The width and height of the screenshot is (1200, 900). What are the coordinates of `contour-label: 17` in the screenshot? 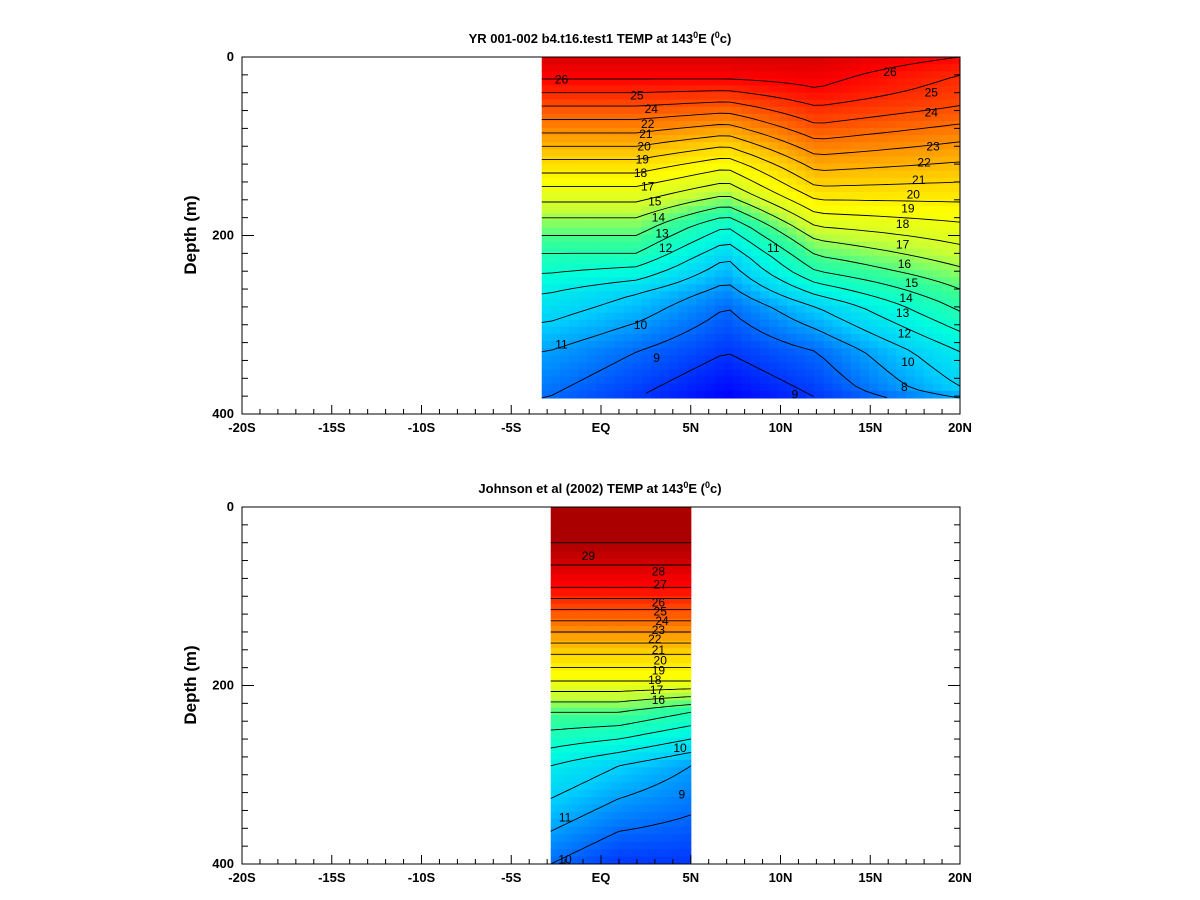 It's located at (903, 244).